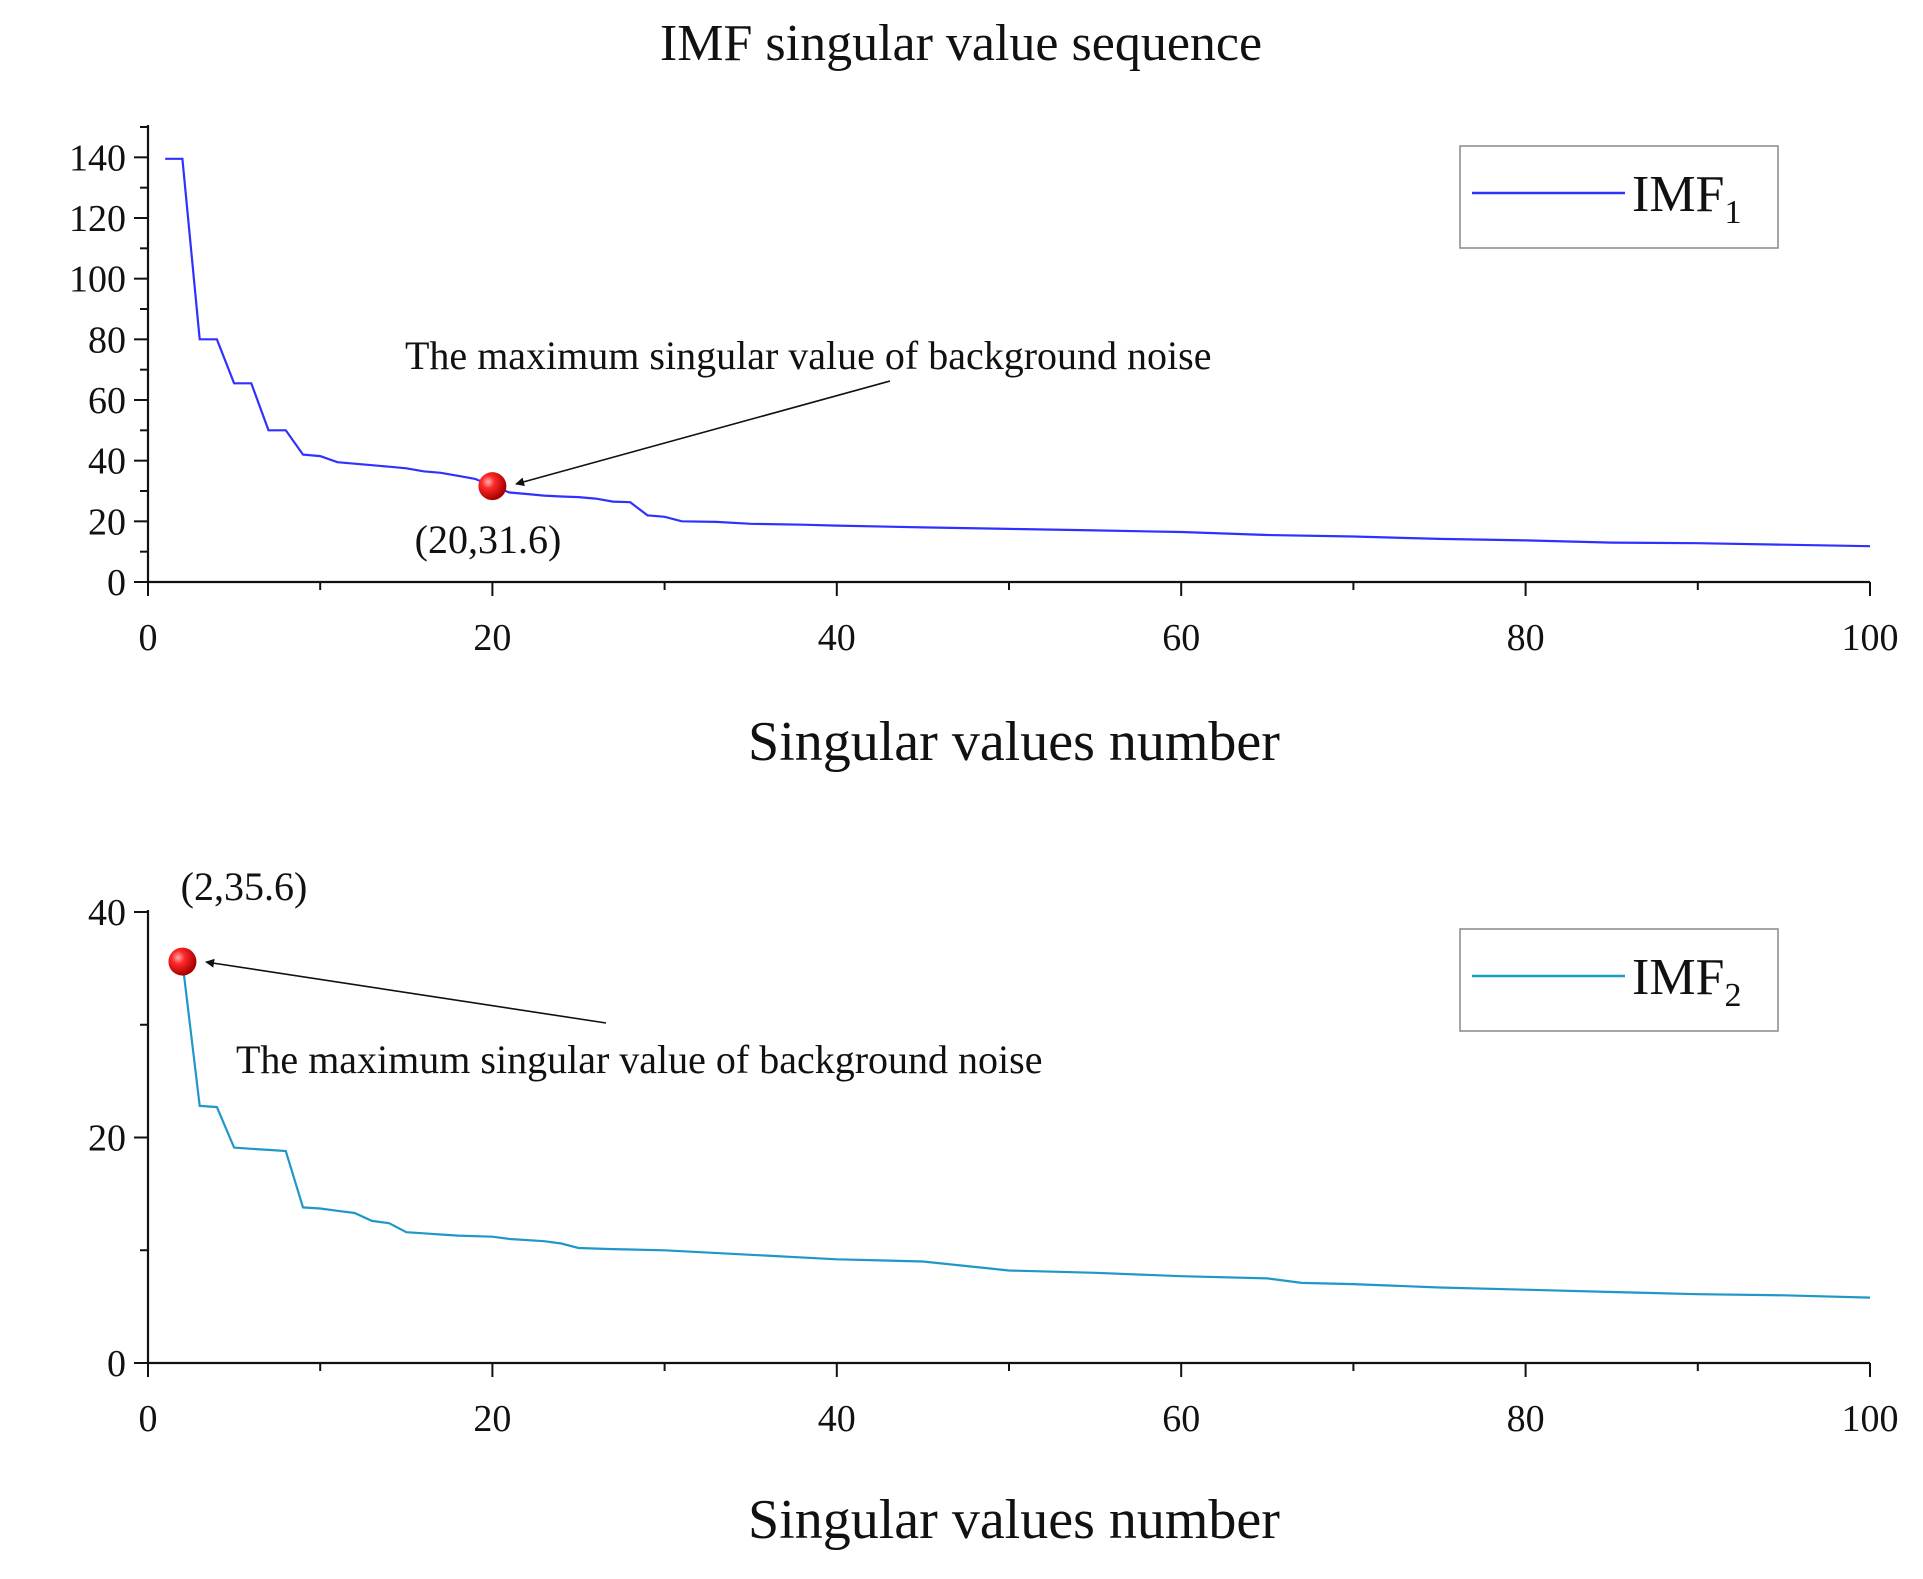 Image resolution: width=1923 pixels, height=1579 pixels. Describe the element at coordinates (1686, 198) in the screenshot. I see `legend-label-imf1: IMF1` at that location.